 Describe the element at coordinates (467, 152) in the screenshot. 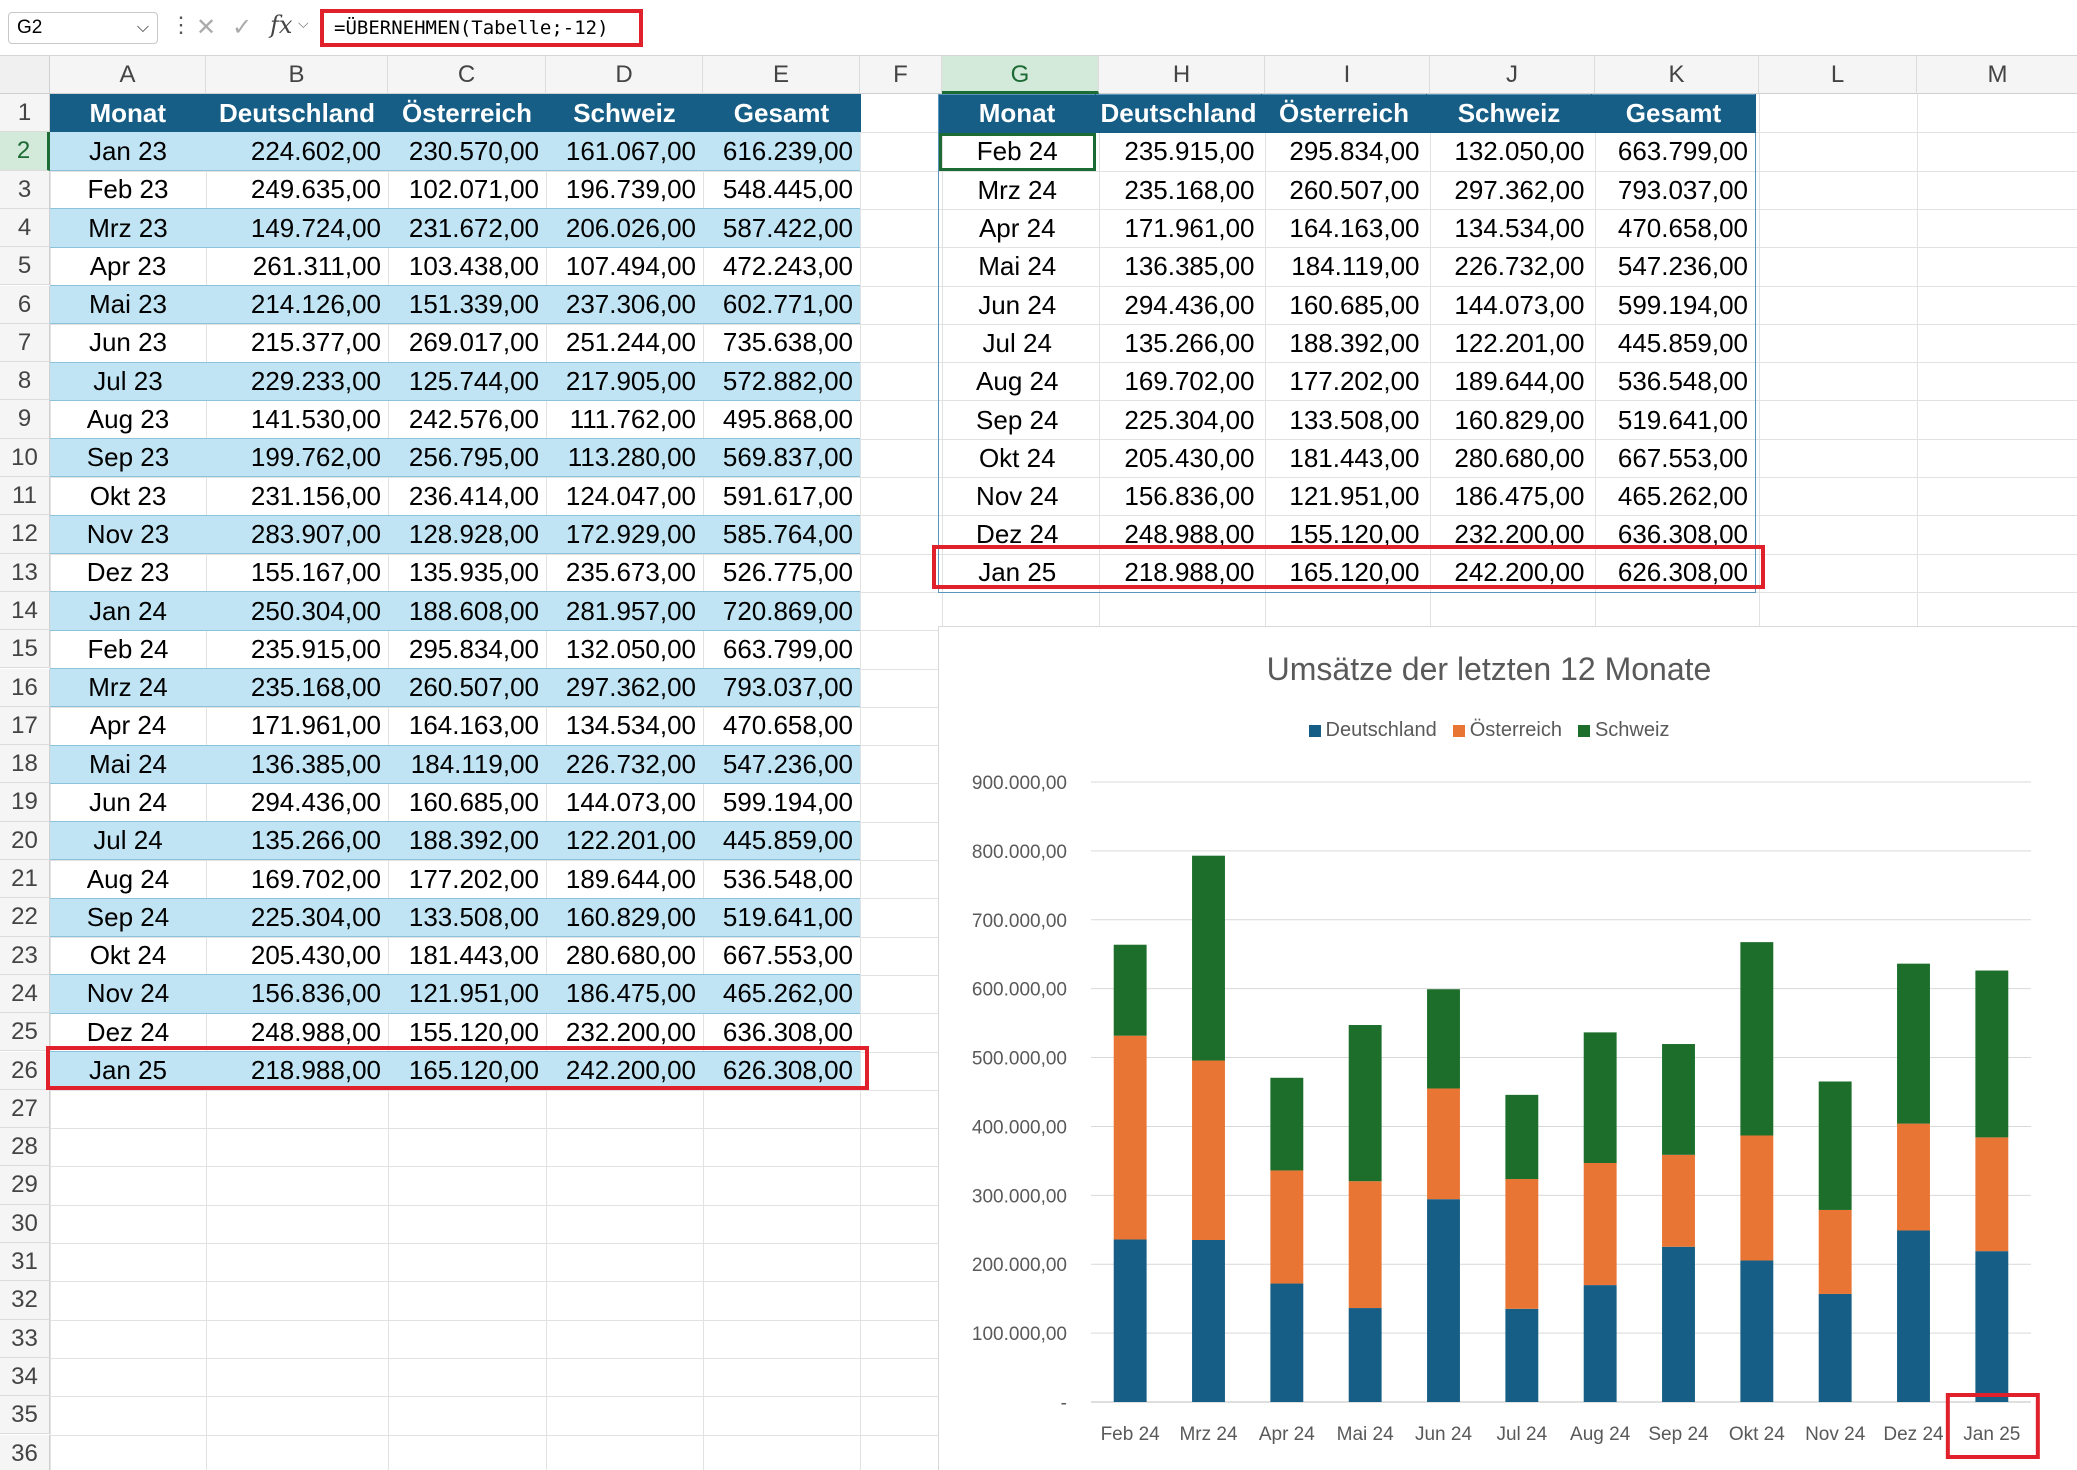

I see `value-cell: 230.570,00` at that location.